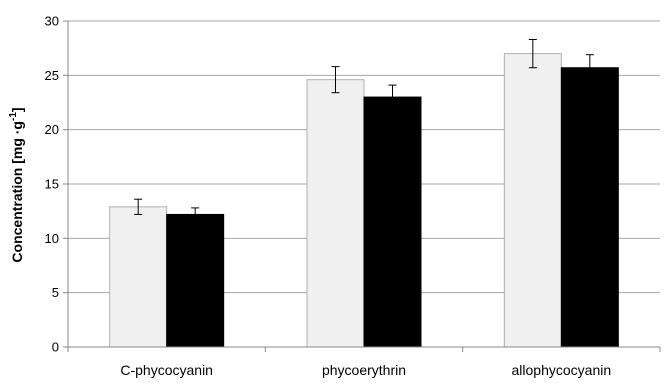 The width and height of the screenshot is (668, 383). I want to click on y-axis-title-main: Concentration [mg ·g, so click(17, 192).